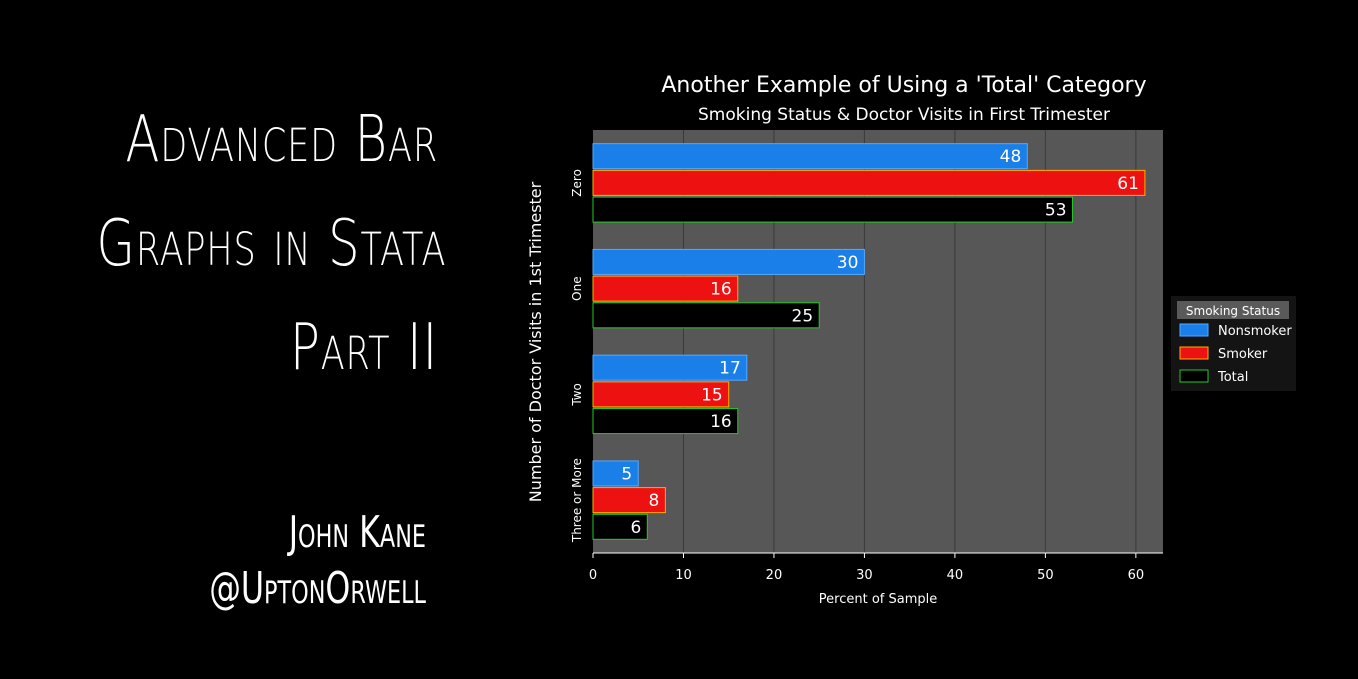 The height and width of the screenshot is (679, 1358). What do you see at coordinates (665, 288) in the screenshot?
I see `bar-one-smoker` at bounding box center [665, 288].